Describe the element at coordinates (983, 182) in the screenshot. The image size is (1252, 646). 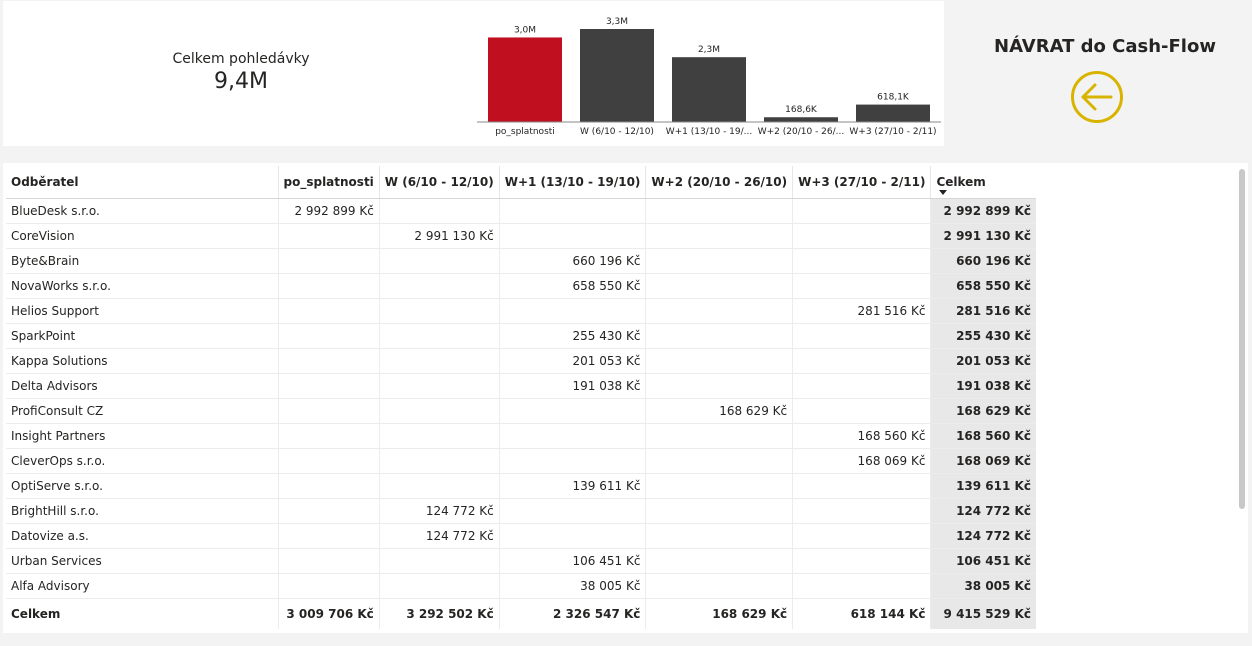
I see `column-header: Celkem` at that location.